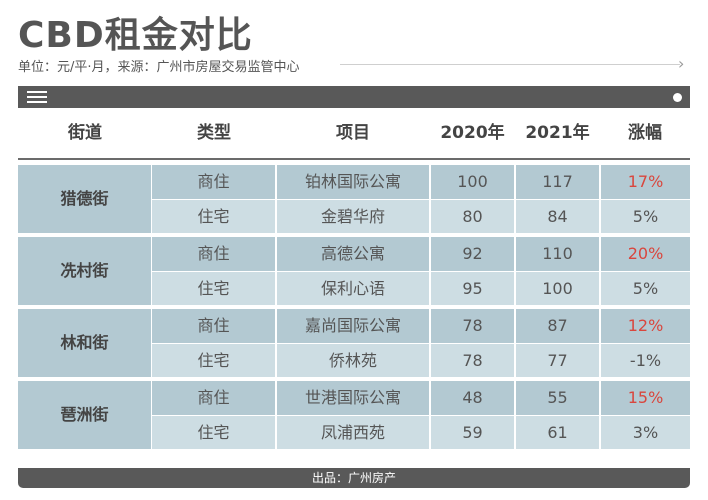 This screenshot has width=708, height=500. I want to click on footer: 出品：广州房产, so click(354, 478).